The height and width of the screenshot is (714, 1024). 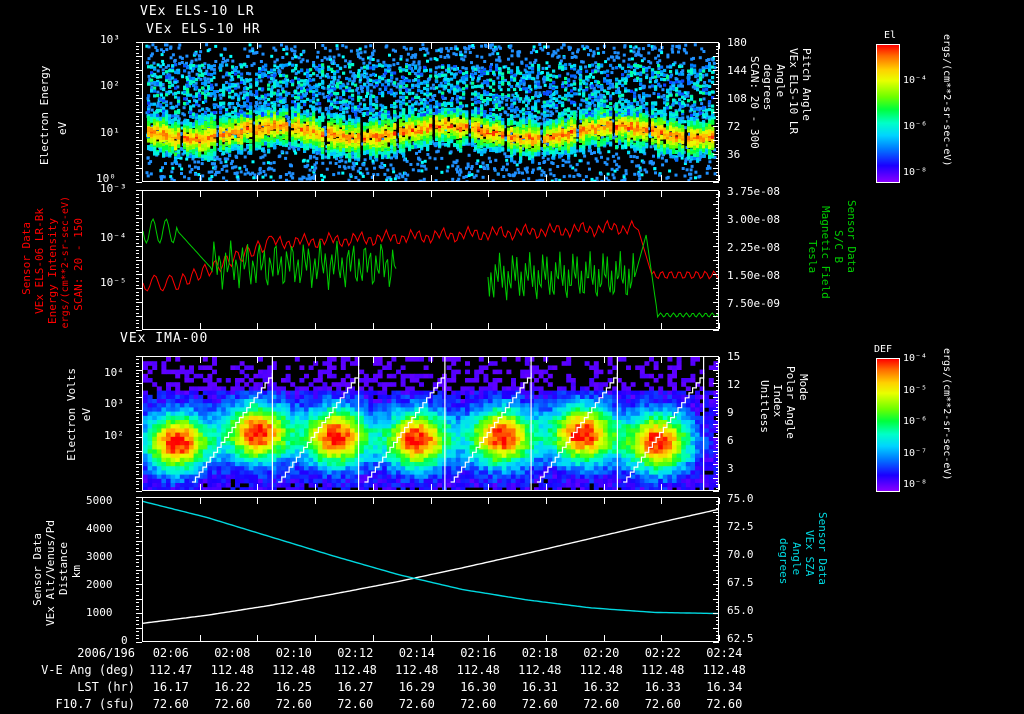 What do you see at coordinates (946, 414) in the screenshot?
I see `panel3-colorbar-units: ergs/(cm**2-sr-sec-eV)` at bounding box center [946, 414].